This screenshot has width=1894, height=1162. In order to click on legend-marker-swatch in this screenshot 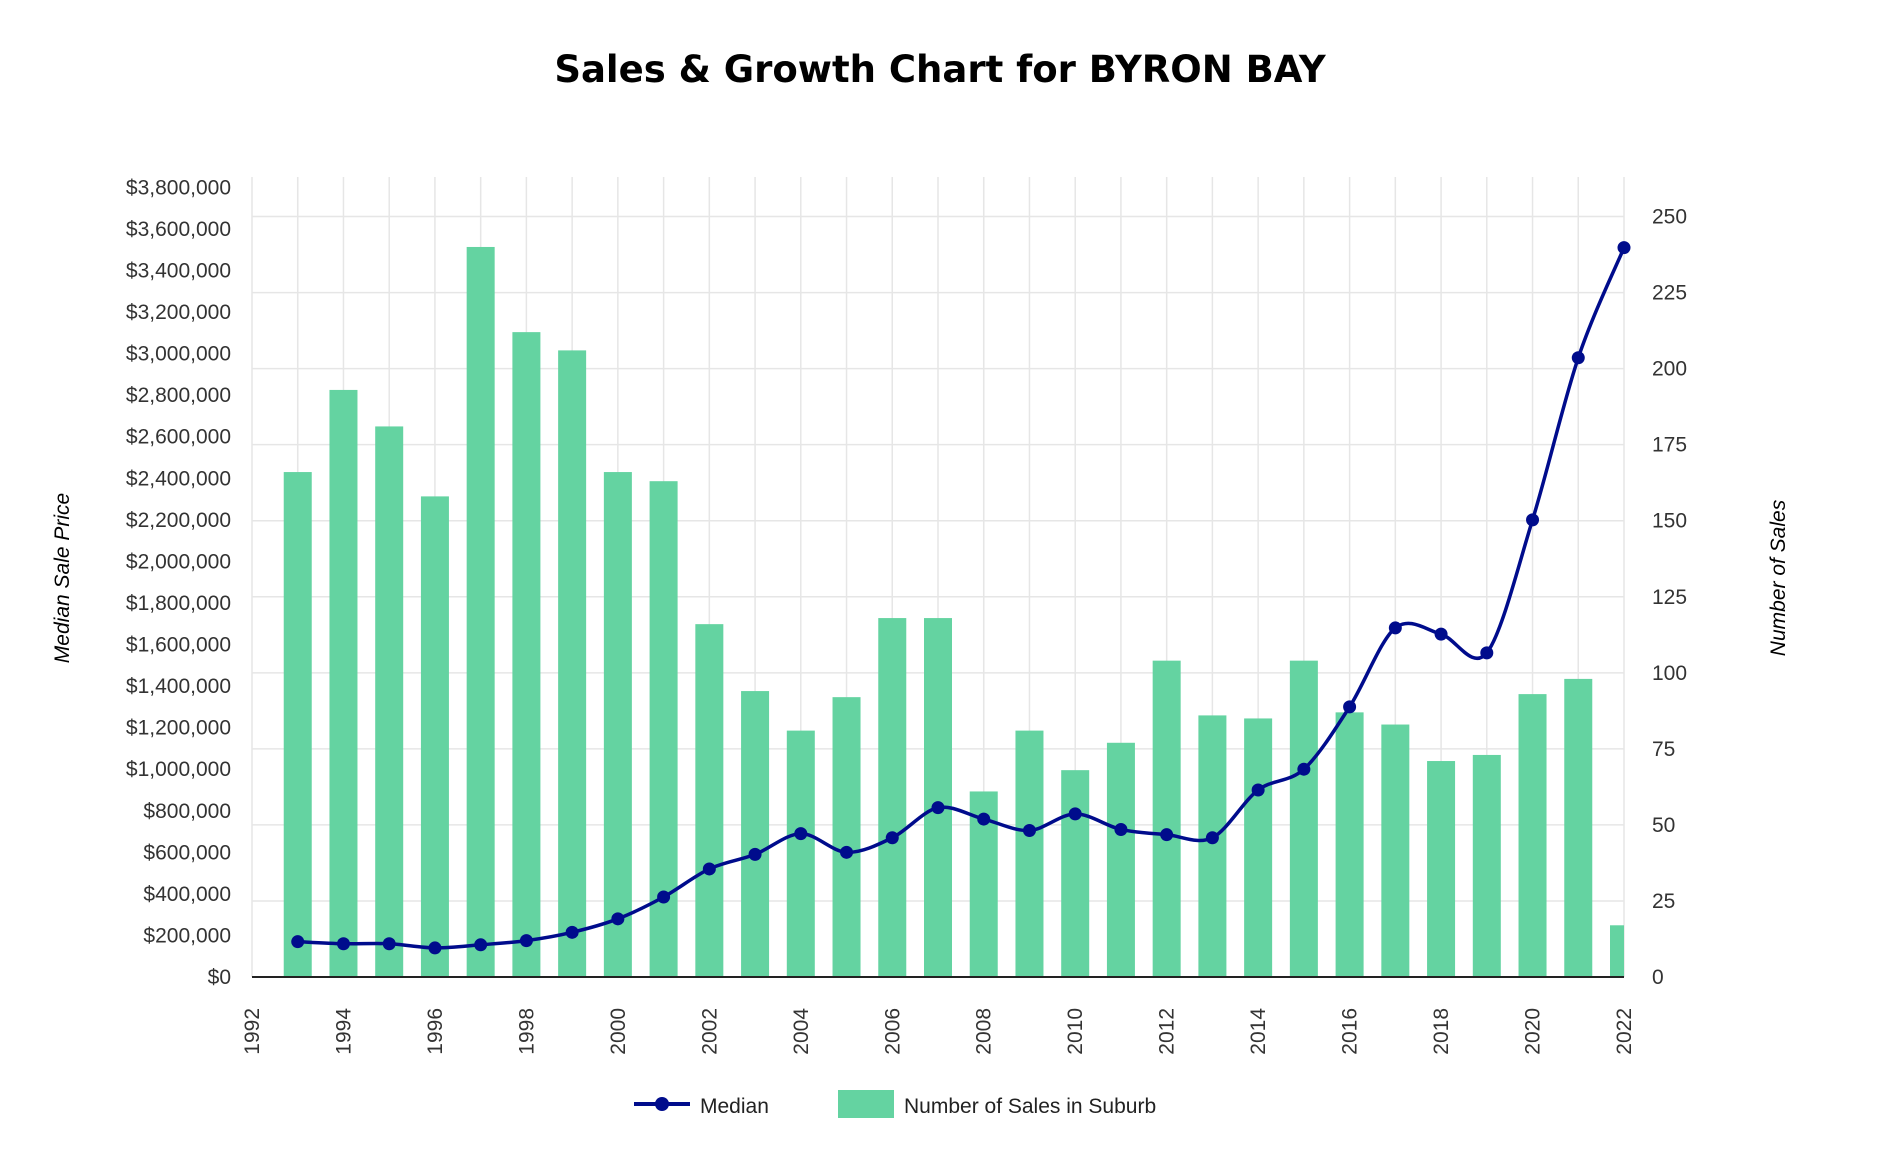, I will do `click(662, 1104)`.